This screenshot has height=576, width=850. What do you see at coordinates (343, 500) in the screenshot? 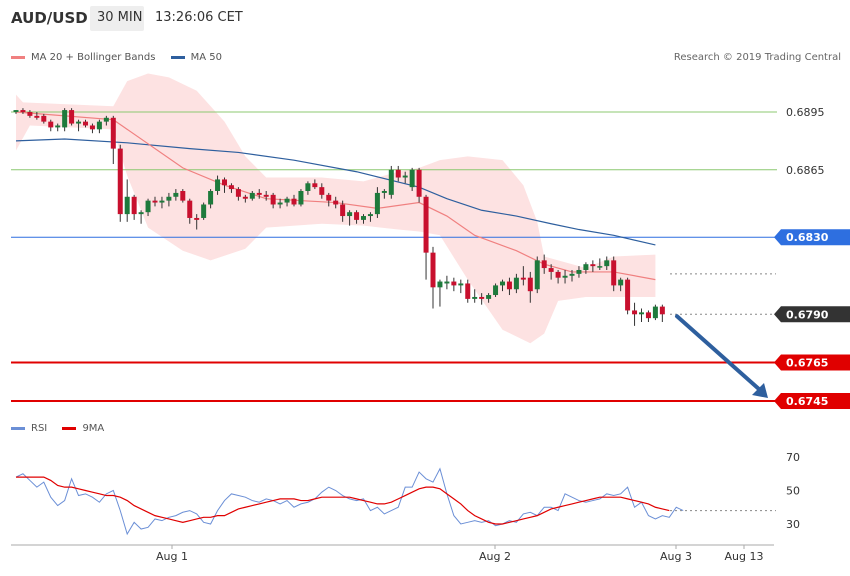
I see `rsi-ma9-line` at bounding box center [343, 500].